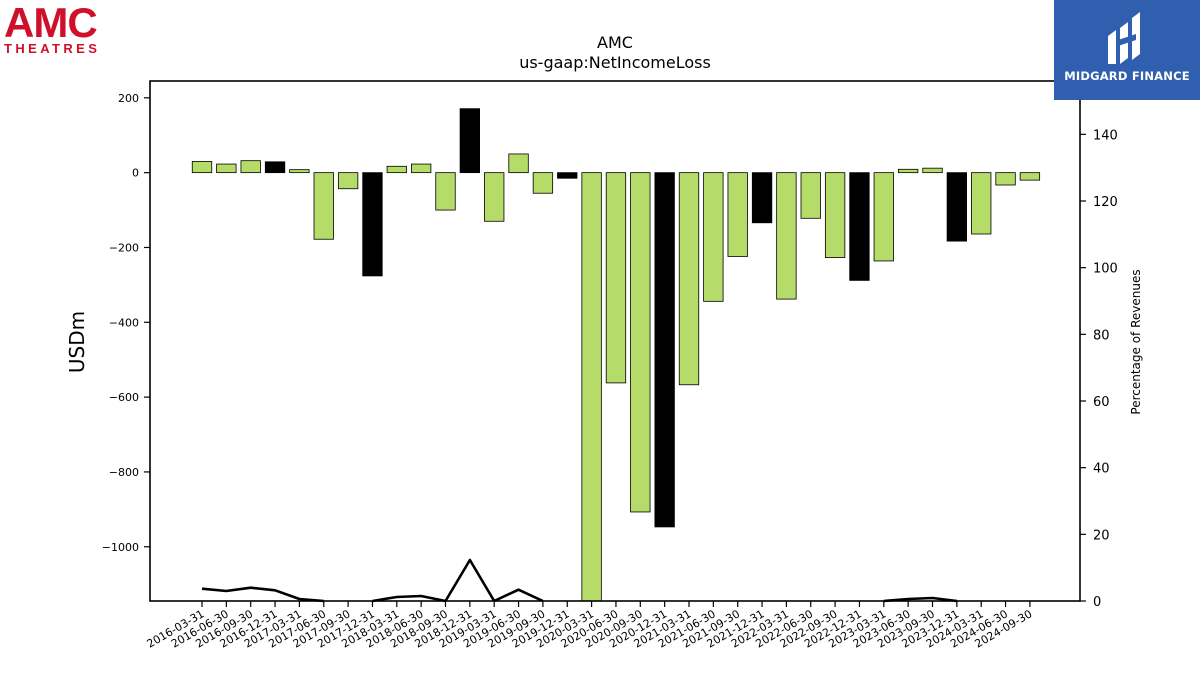  I want to click on y2-tick-label: 20, so click(1101, 535).